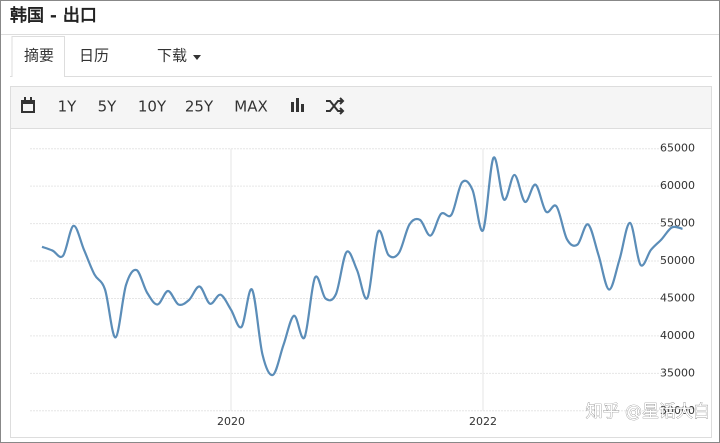 This screenshot has width=720, height=443. Describe the element at coordinates (677, 410) in the screenshot. I see `y-tick-label: 30000` at that location.